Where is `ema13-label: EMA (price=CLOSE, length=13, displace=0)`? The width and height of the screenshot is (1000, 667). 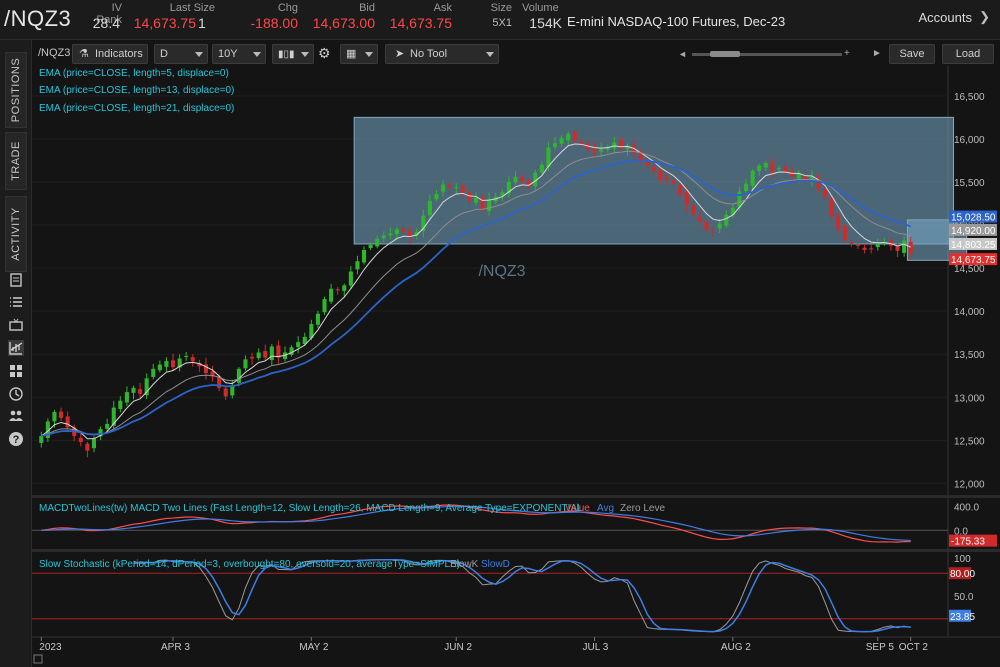 ema13-label: EMA (price=CLOSE, length=13, displace=0) is located at coordinates (136, 90).